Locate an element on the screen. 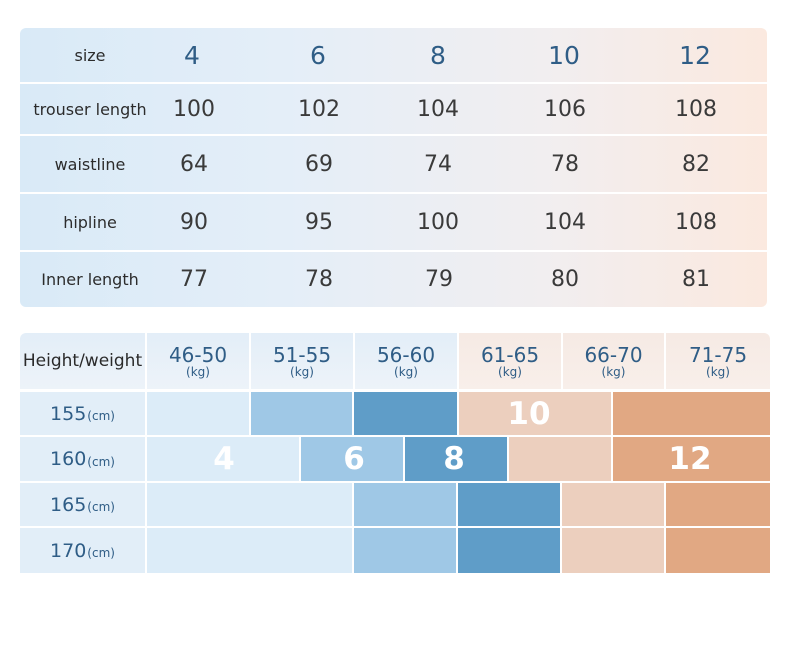  table-cell: 81 is located at coordinates (696, 279).